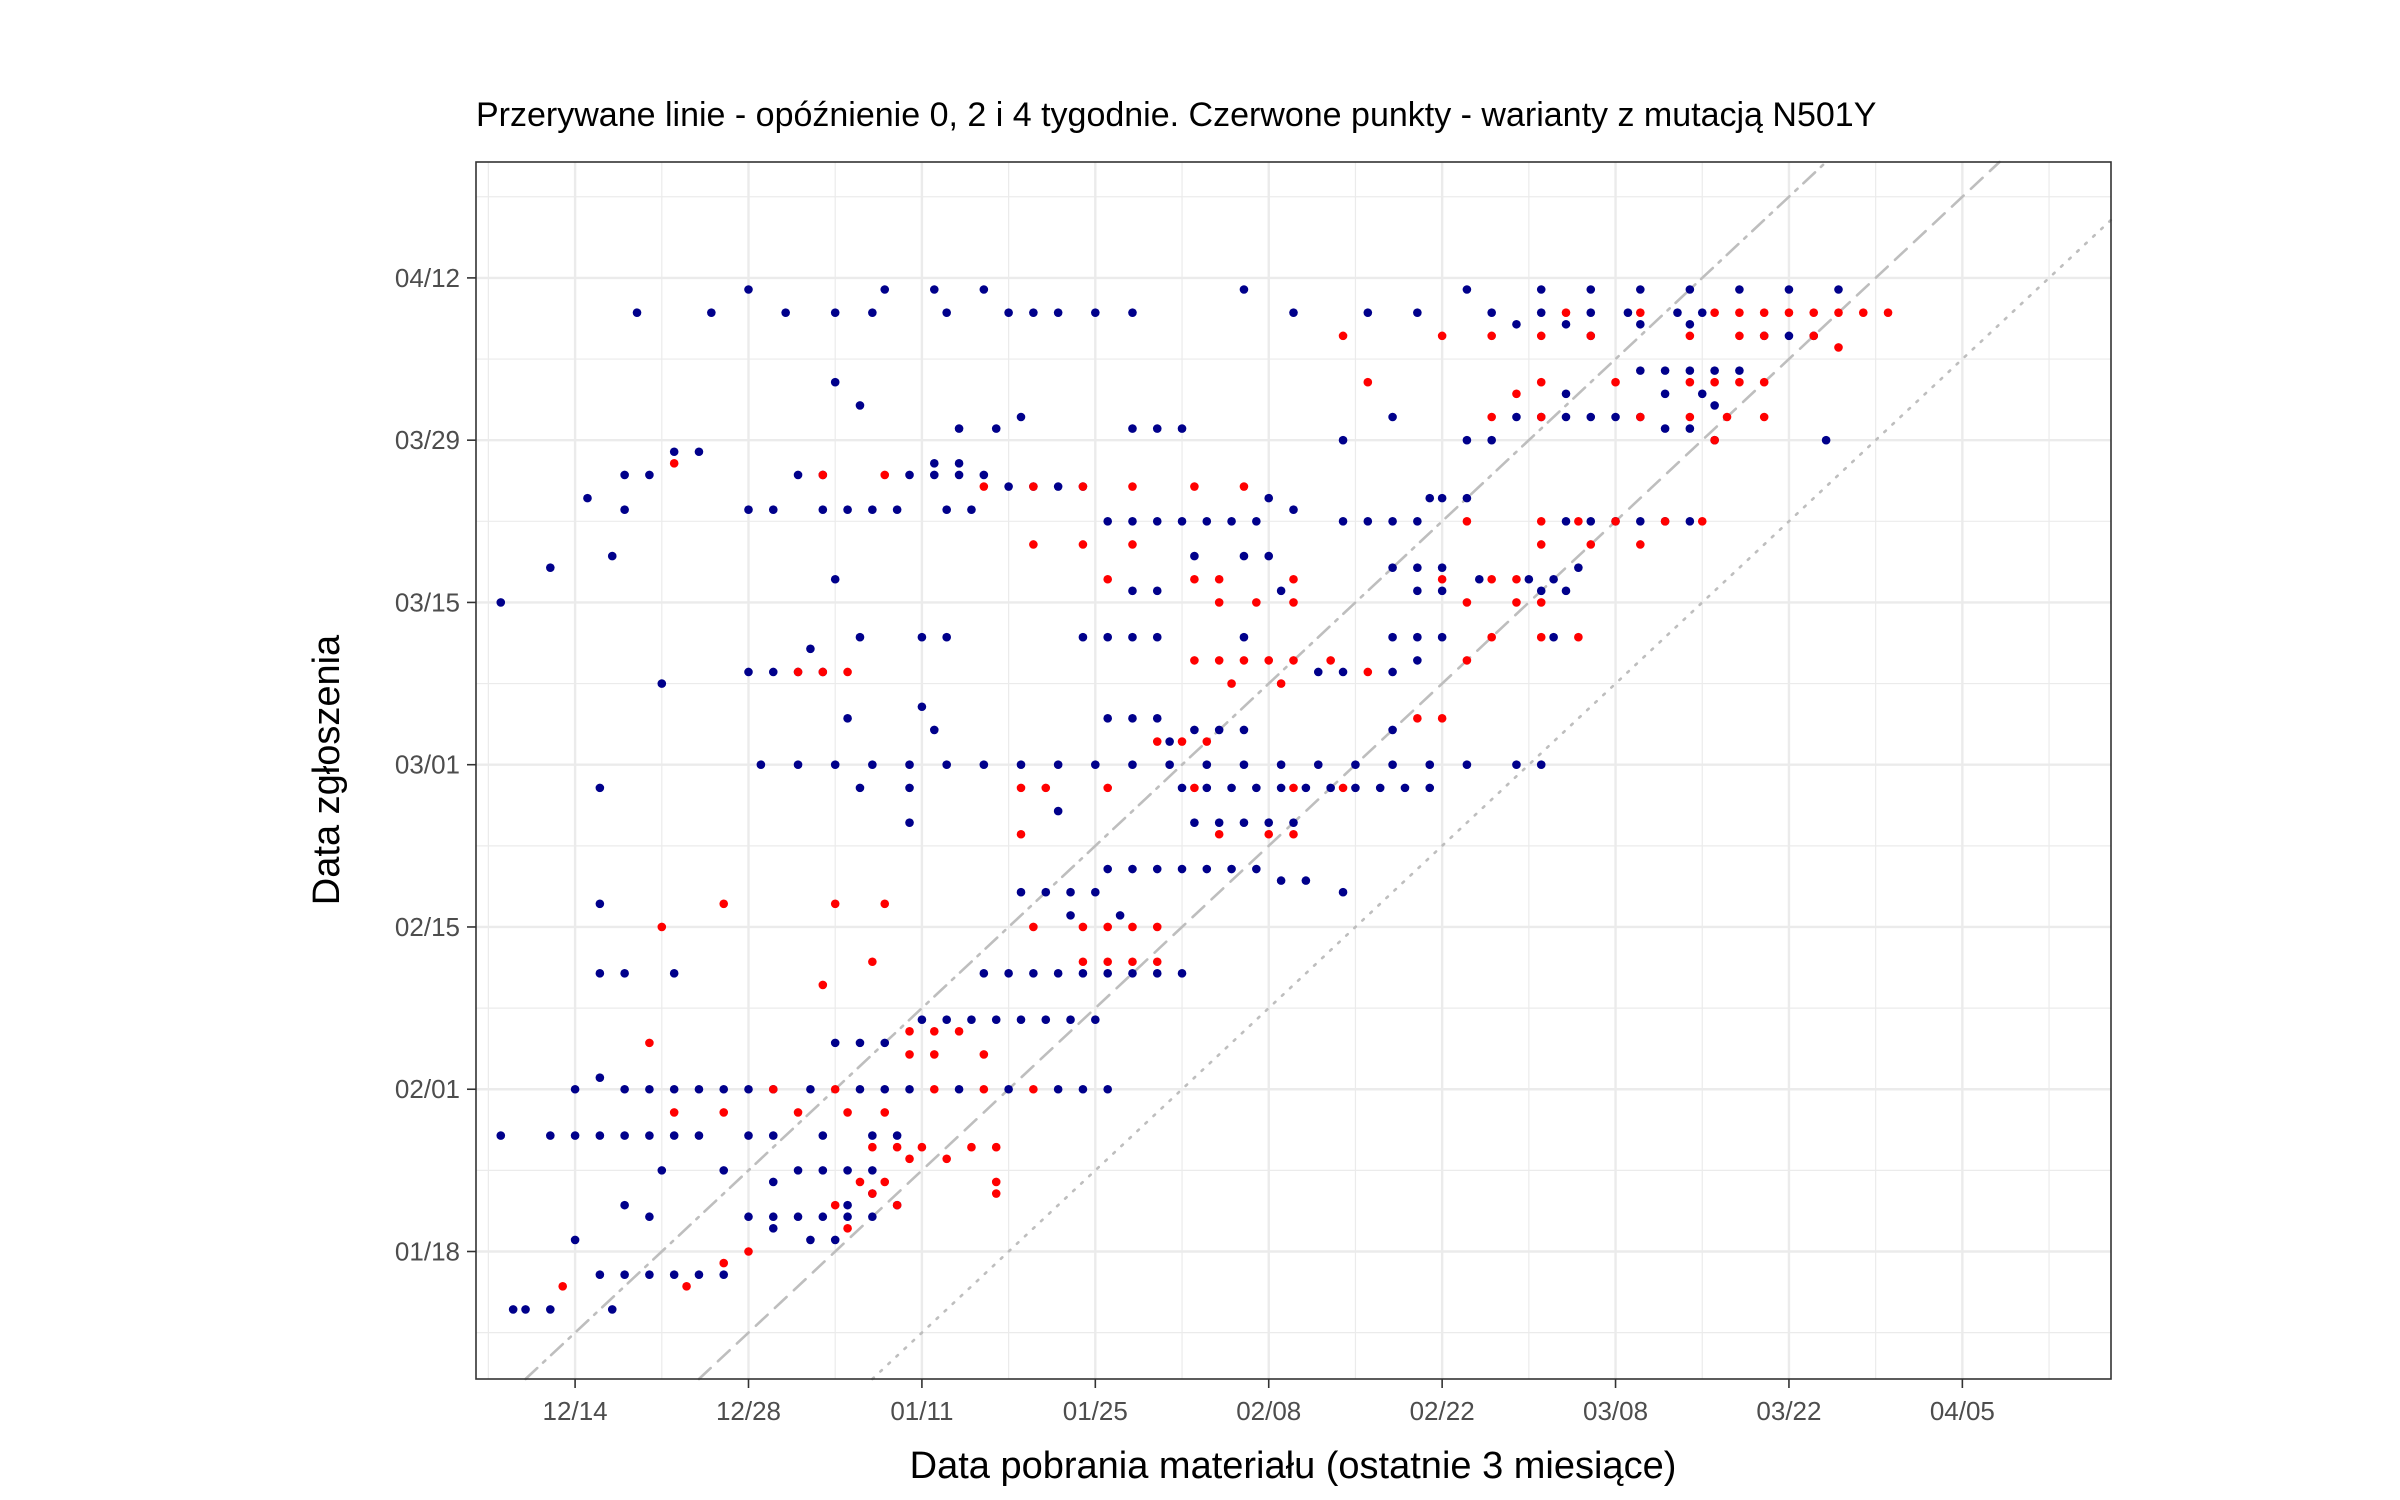 The height and width of the screenshot is (1500, 2400). What do you see at coordinates (427, 602) in the screenshot?
I see `y-tick-label: 03/15` at bounding box center [427, 602].